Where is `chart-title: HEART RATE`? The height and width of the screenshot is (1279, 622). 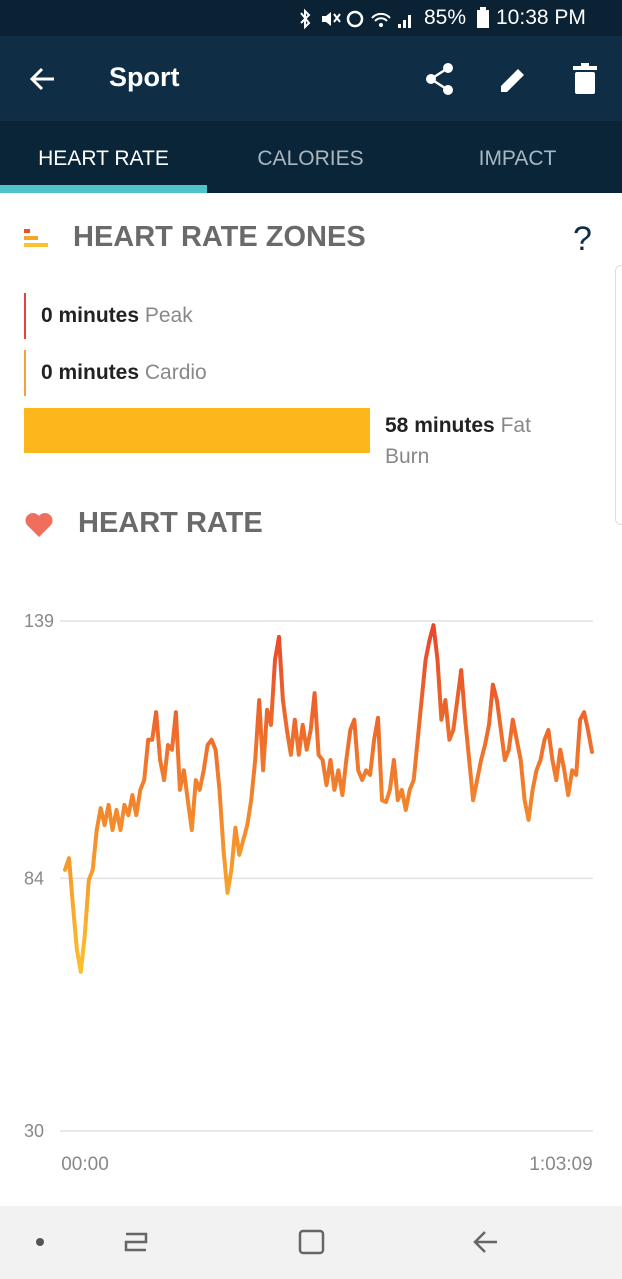 chart-title: HEART RATE is located at coordinates (170, 523).